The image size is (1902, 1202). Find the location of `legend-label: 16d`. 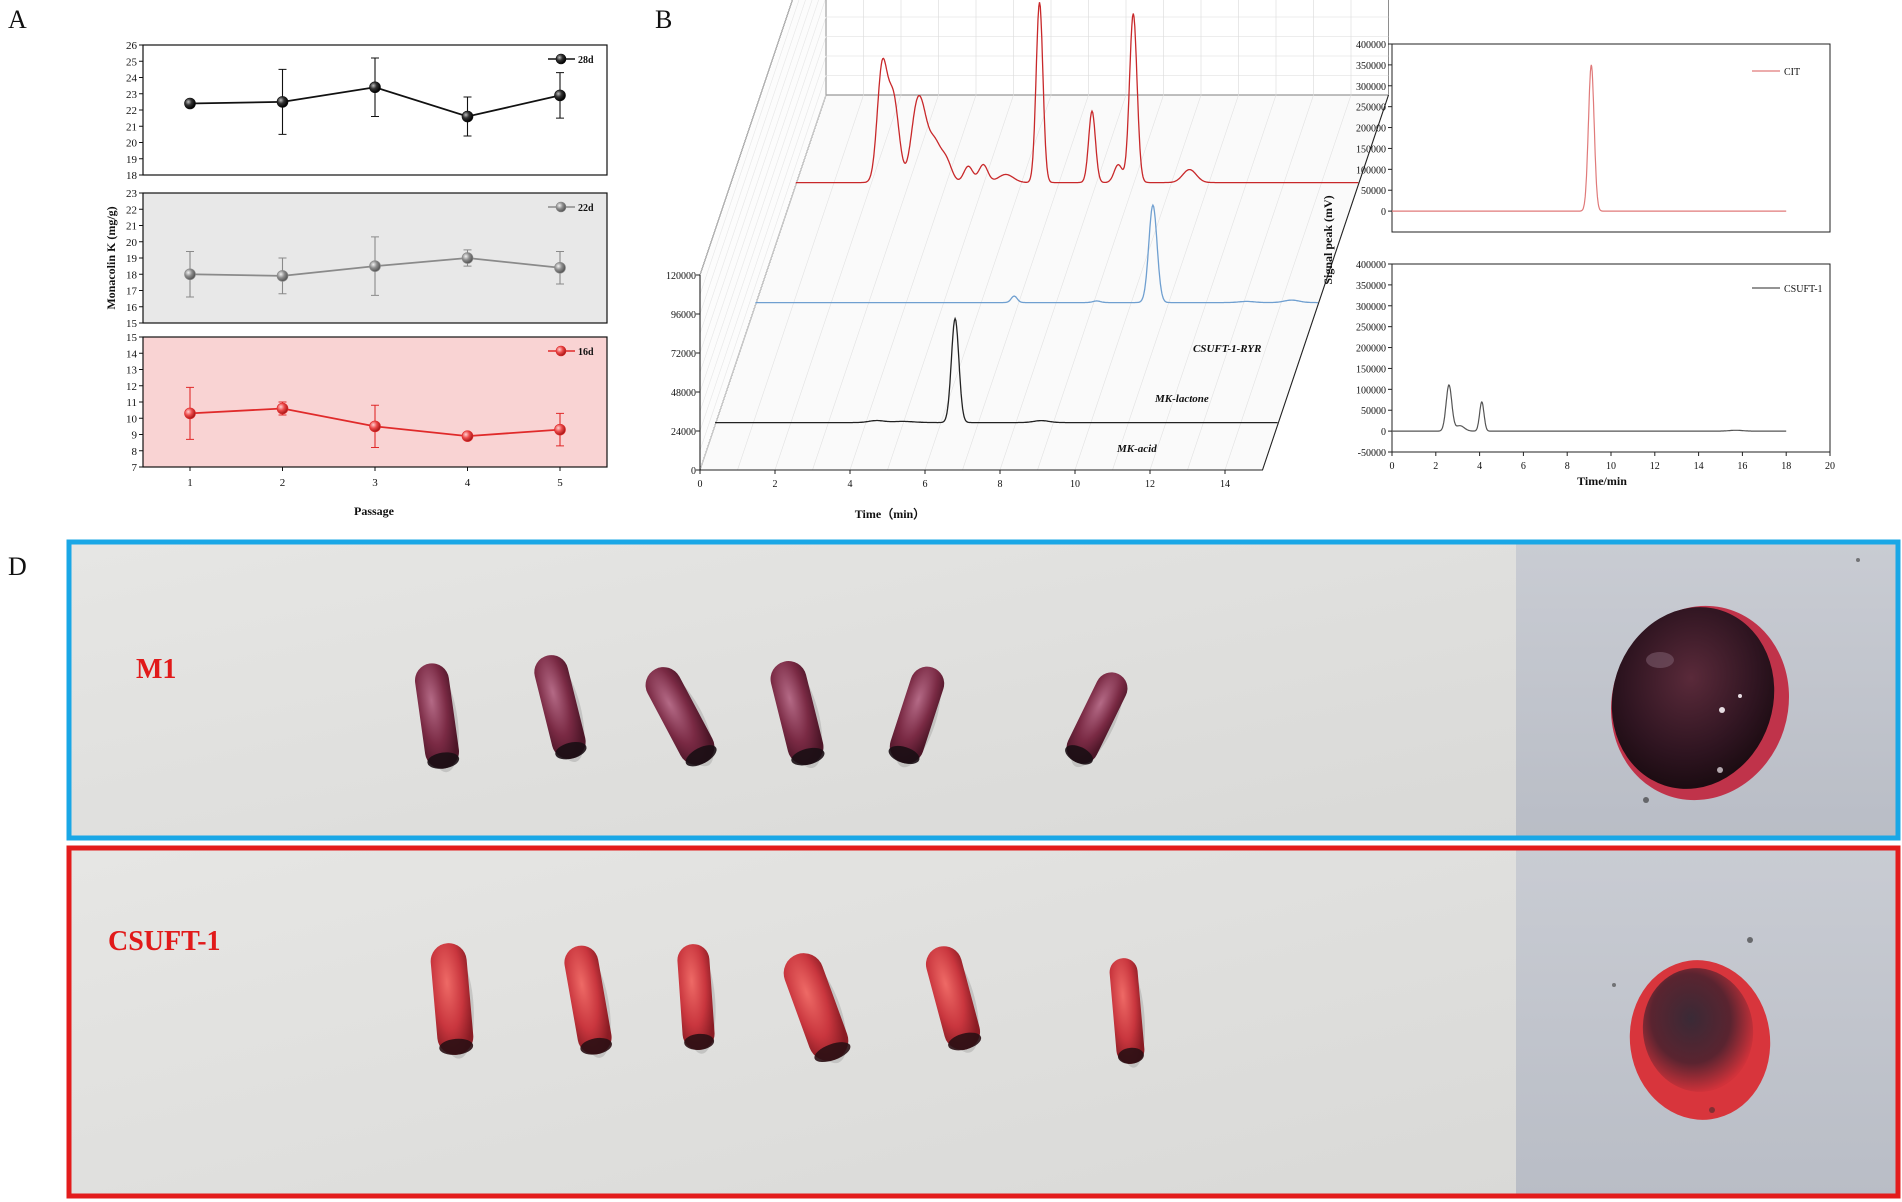

legend-label: 16d is located at coordinates (586, 352).